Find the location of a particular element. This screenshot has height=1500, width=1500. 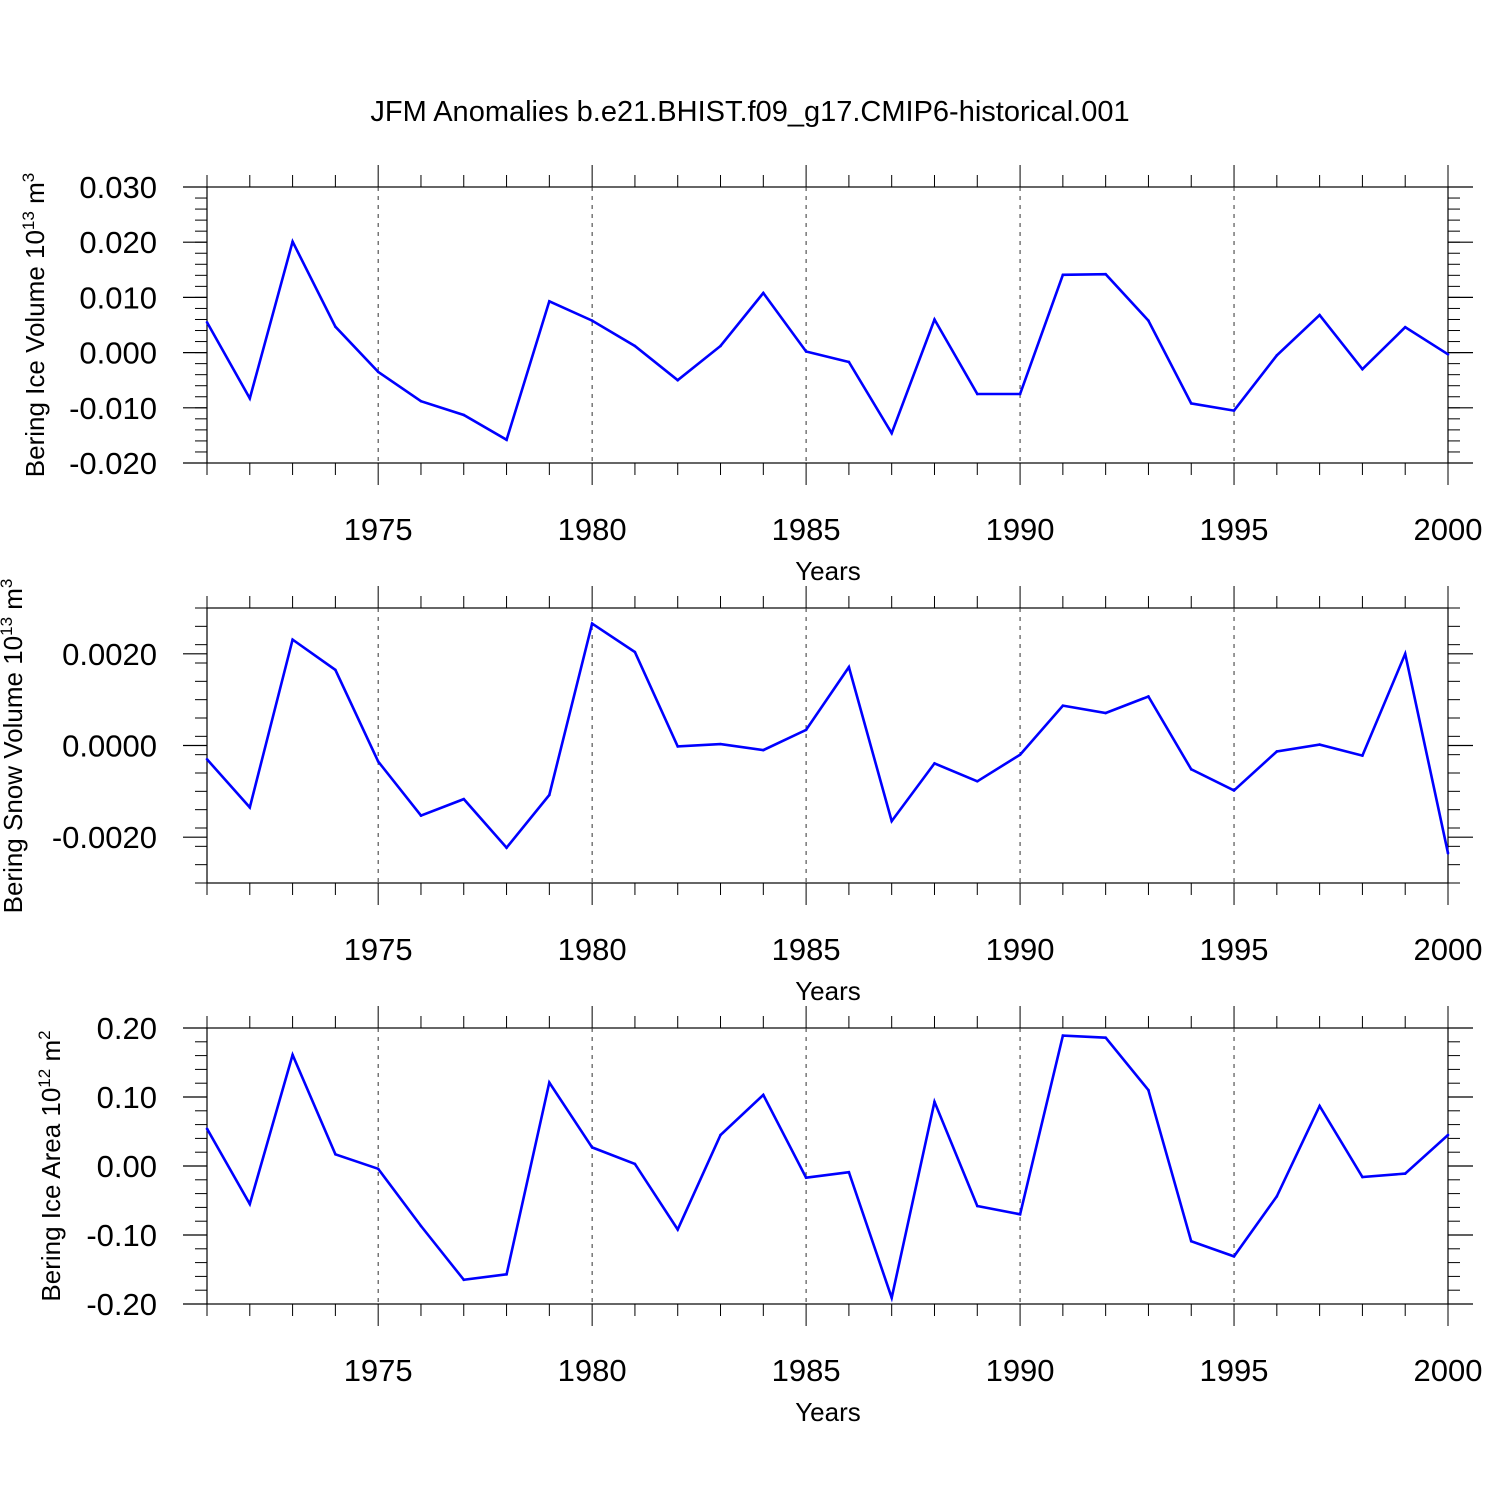

y-tick-label: 0.0000 is located at coordinates (109, 746).